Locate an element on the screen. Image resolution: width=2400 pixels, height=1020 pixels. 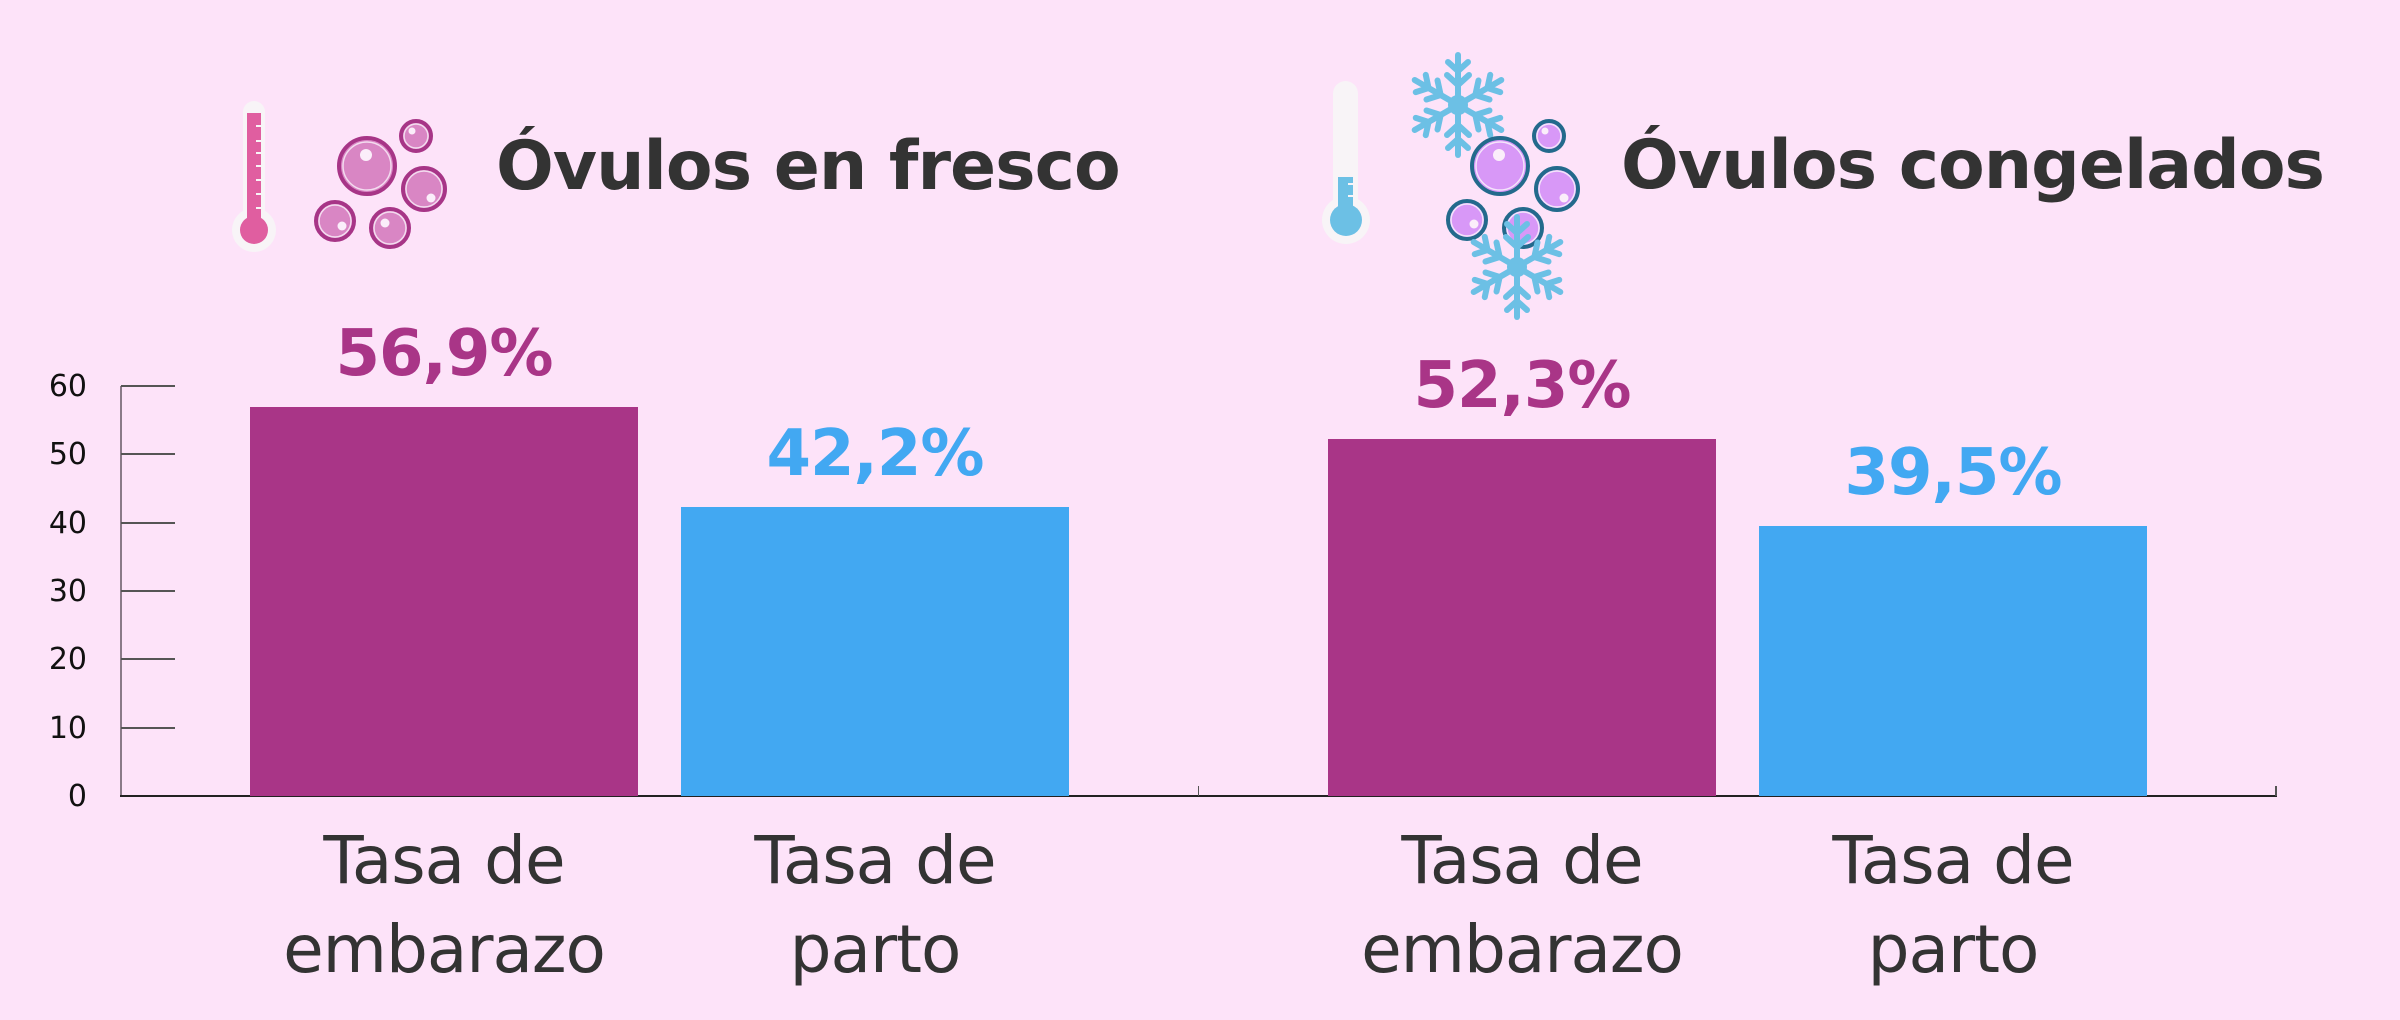
y-tick-label: 60 is located at coordinates (67, 386).